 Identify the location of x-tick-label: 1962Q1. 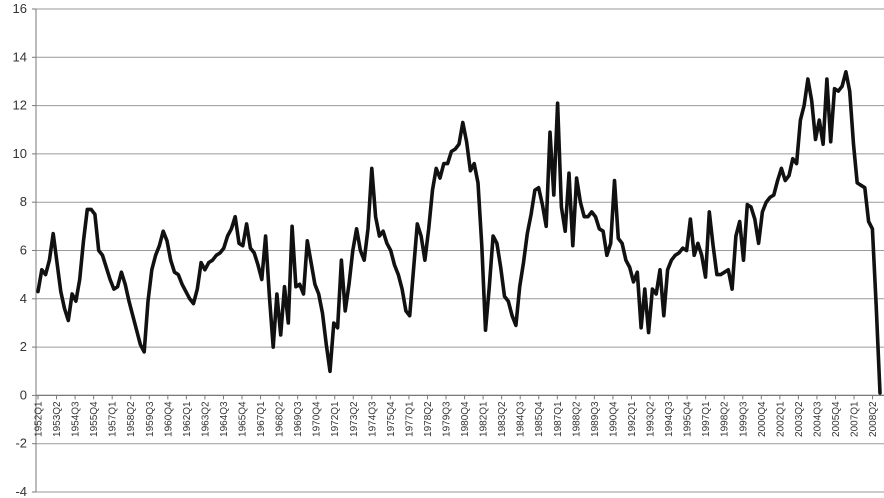
(187, 419).